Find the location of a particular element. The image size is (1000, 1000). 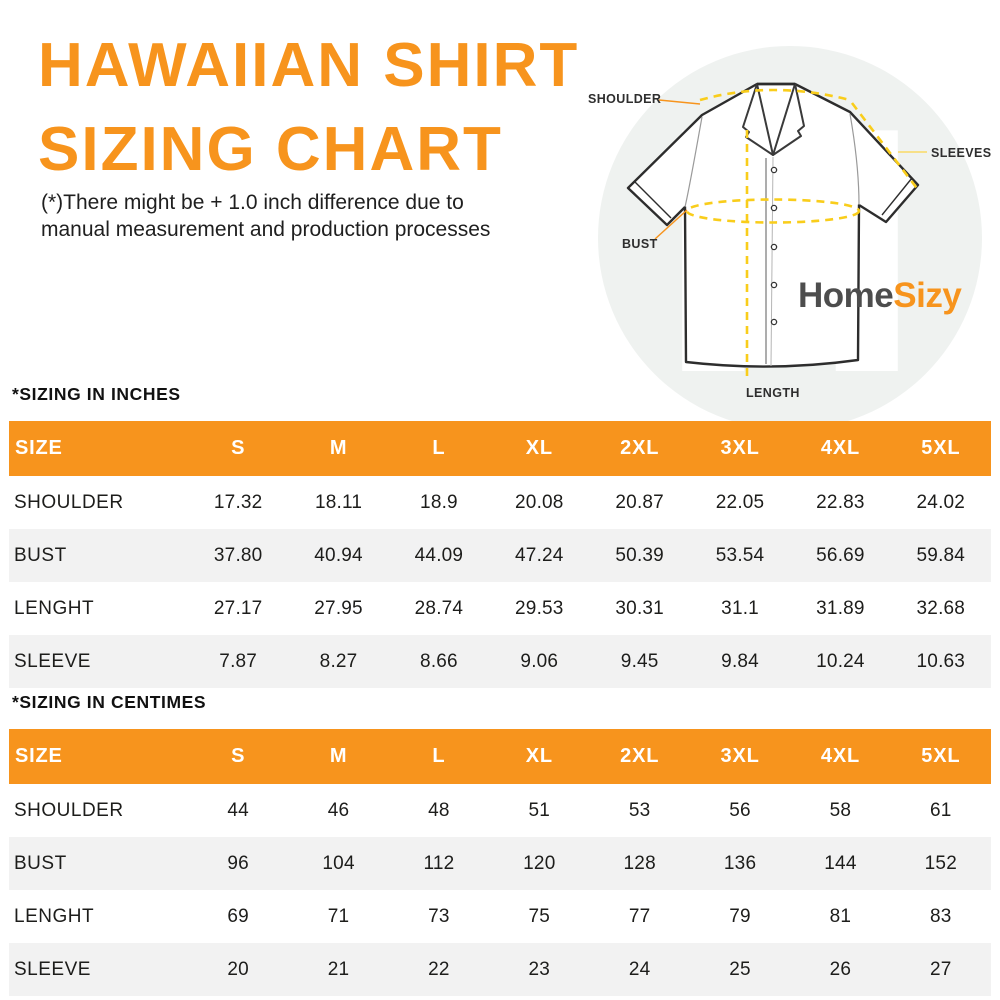

measurement-cell: 21 is located at coordinates (338, 969).